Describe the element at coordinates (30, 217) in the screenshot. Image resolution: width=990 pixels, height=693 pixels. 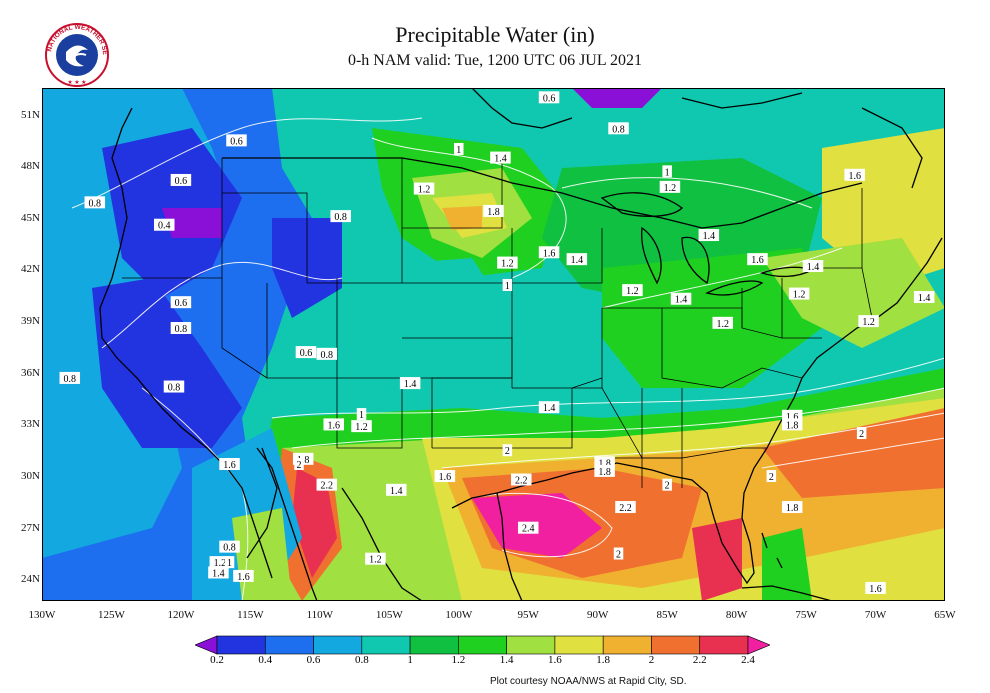
I see `lat-label-45N: 45N` at that location.